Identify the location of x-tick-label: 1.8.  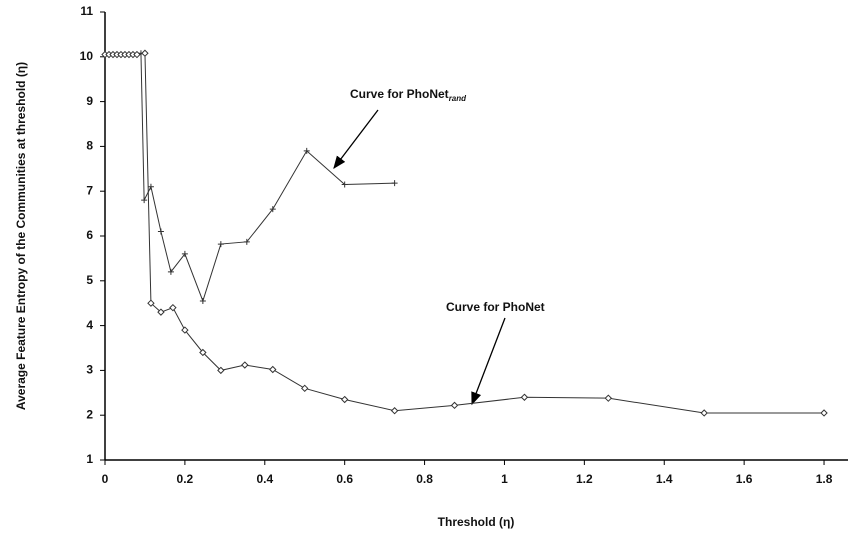
(824, 479).